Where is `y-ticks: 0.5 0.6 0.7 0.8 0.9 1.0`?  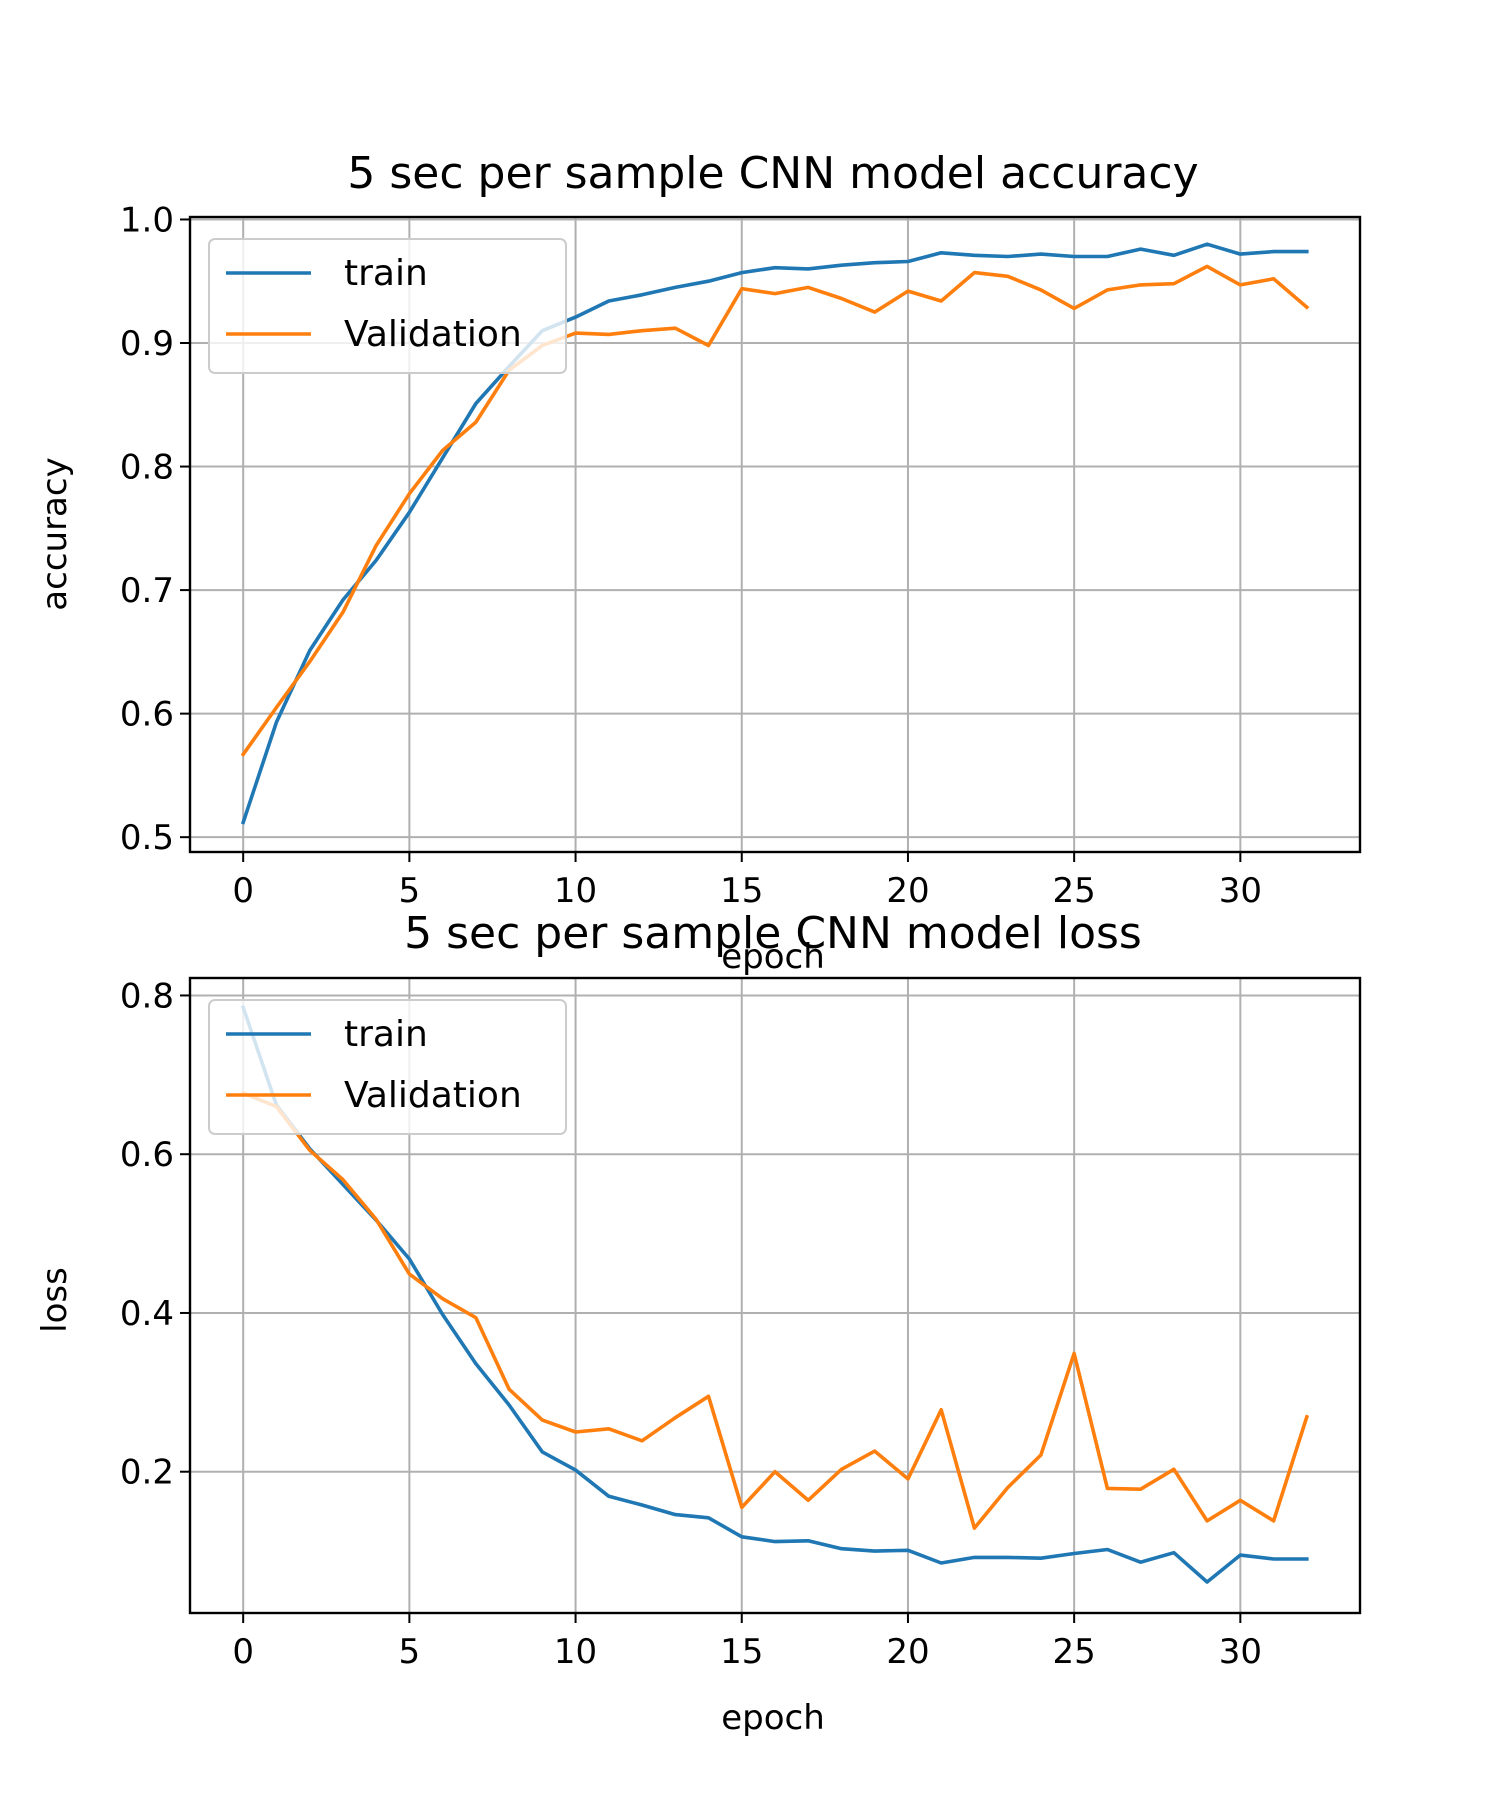
y-ticks: 0.5 0.6 0.7 0.8 0.9 1.0 is located at coordinates (155, 529).